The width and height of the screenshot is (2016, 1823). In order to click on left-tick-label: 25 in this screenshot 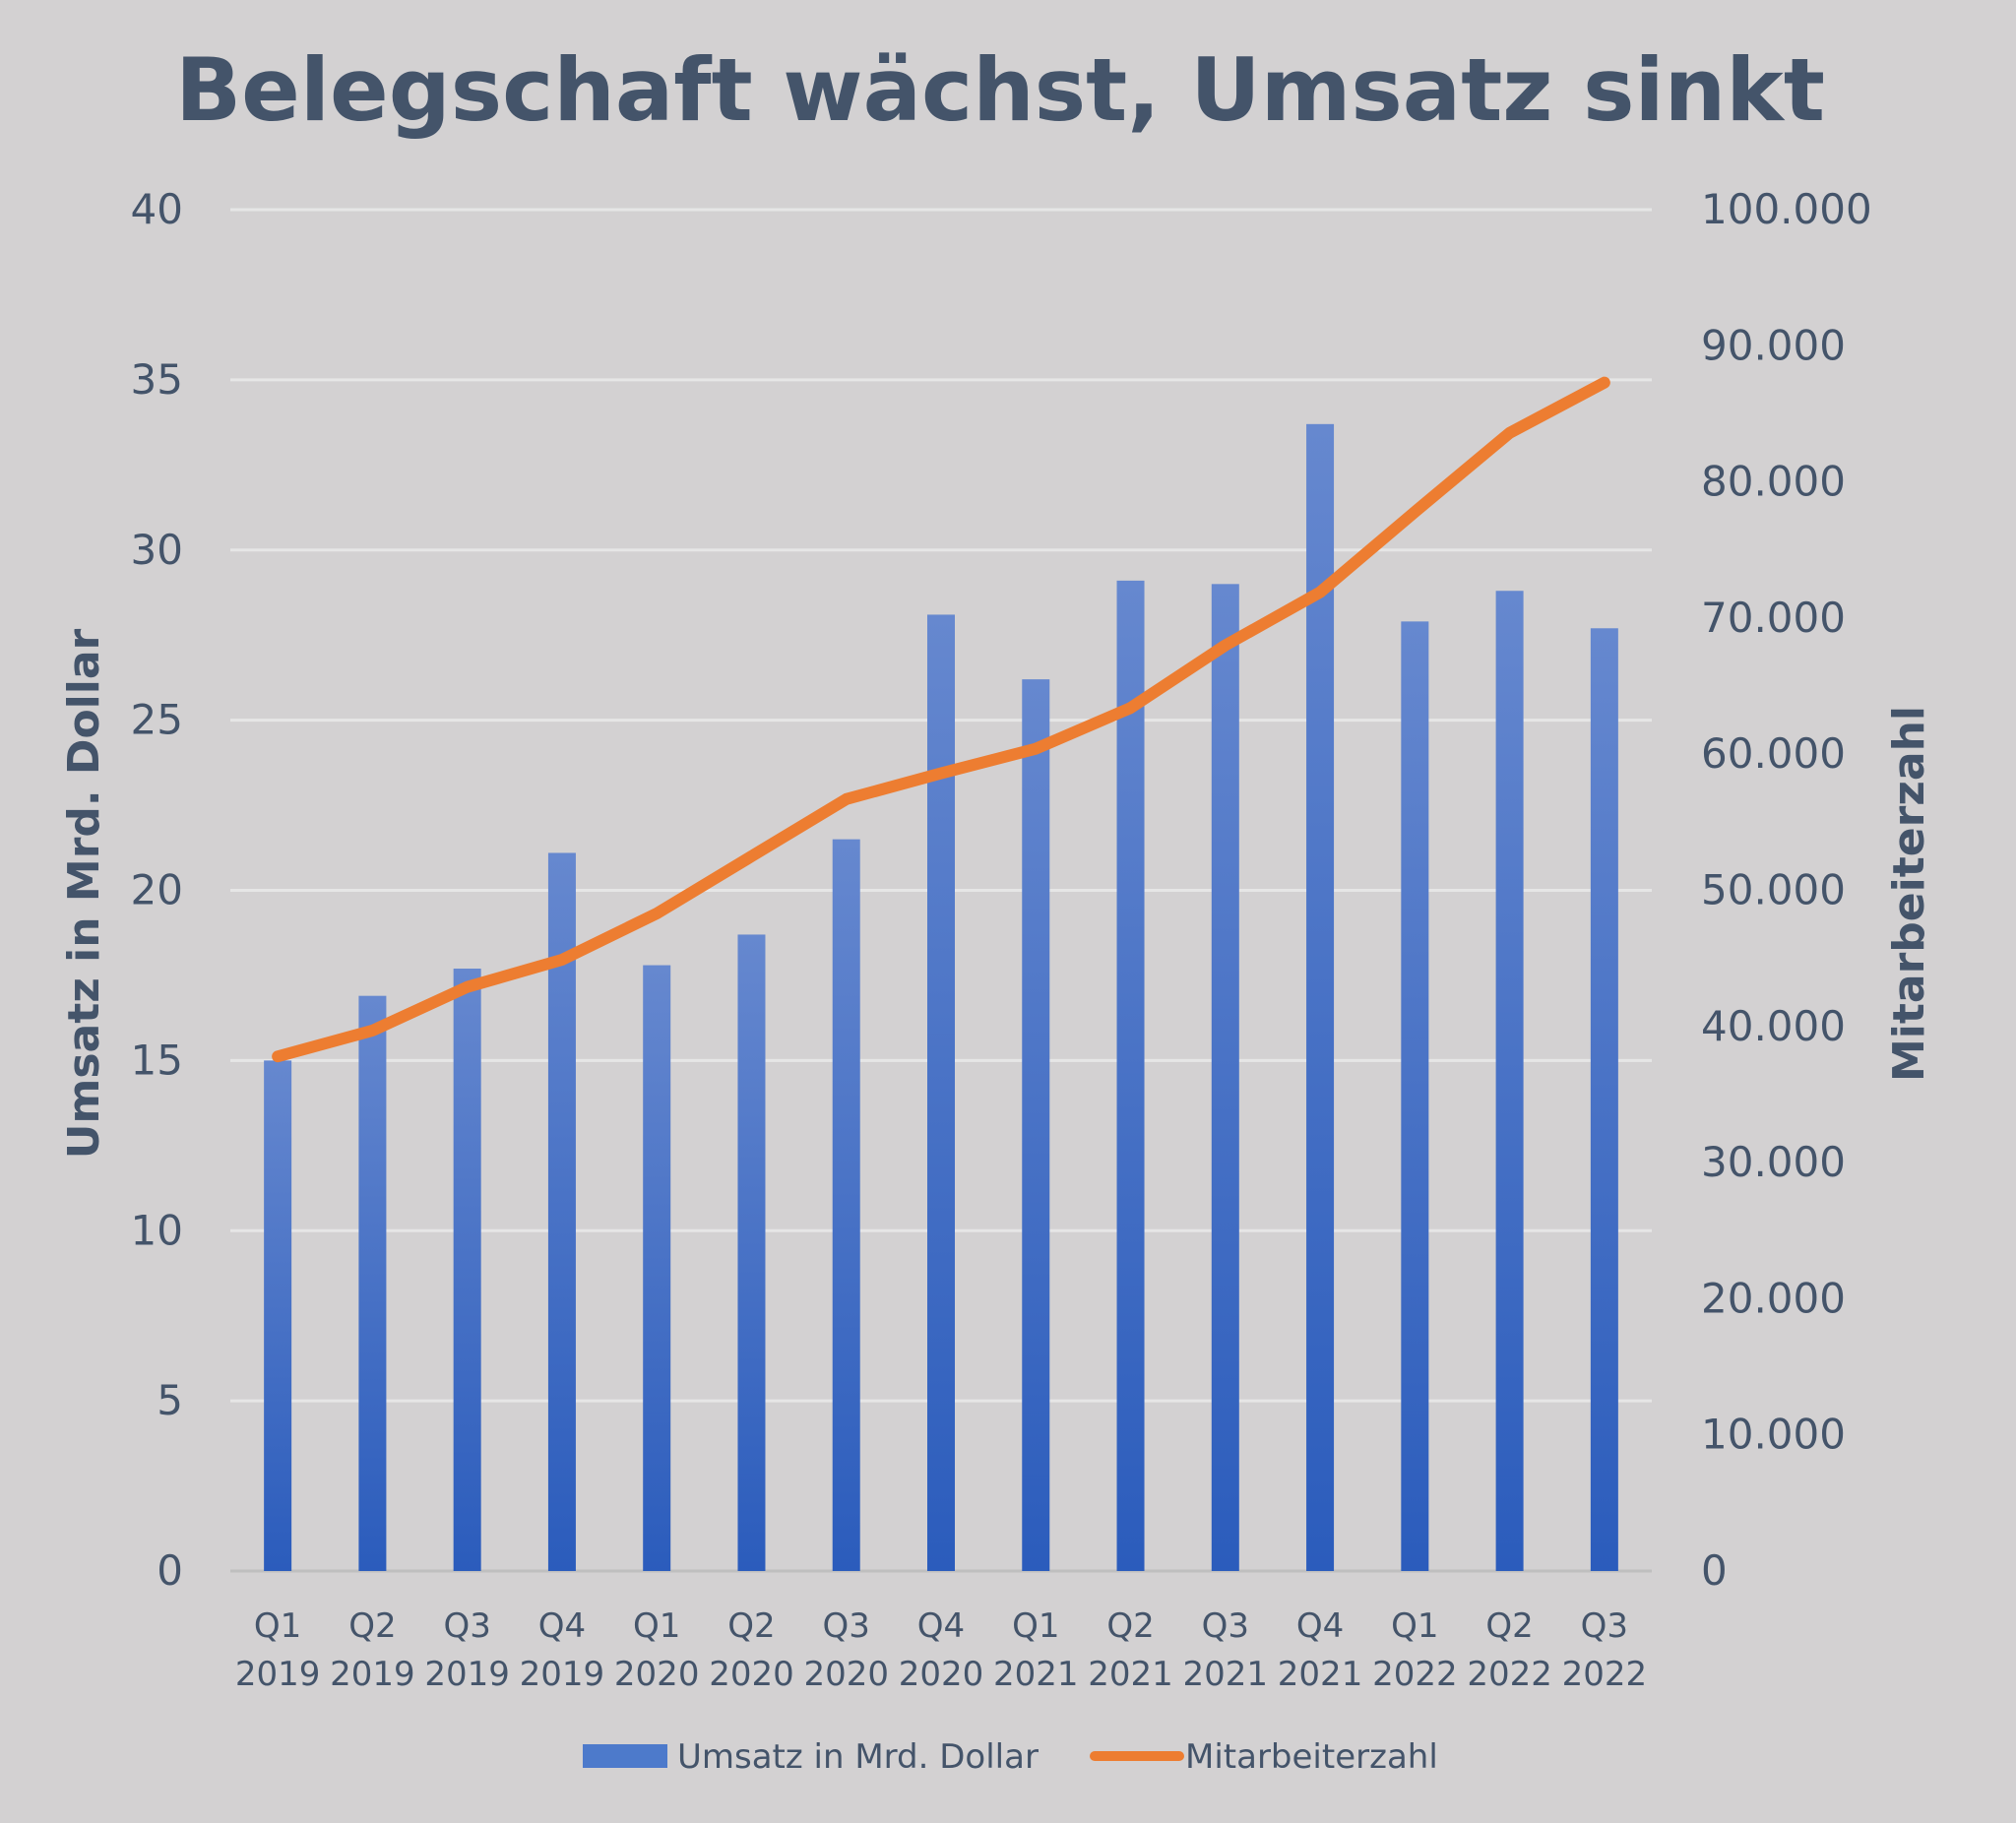, I will do `click(157, 720)`.